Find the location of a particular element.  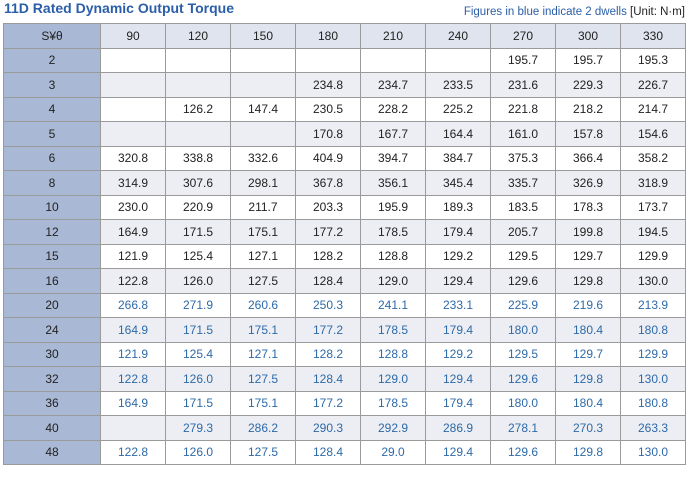

value-cell: 129.0 is located at coordinates (393, 281).